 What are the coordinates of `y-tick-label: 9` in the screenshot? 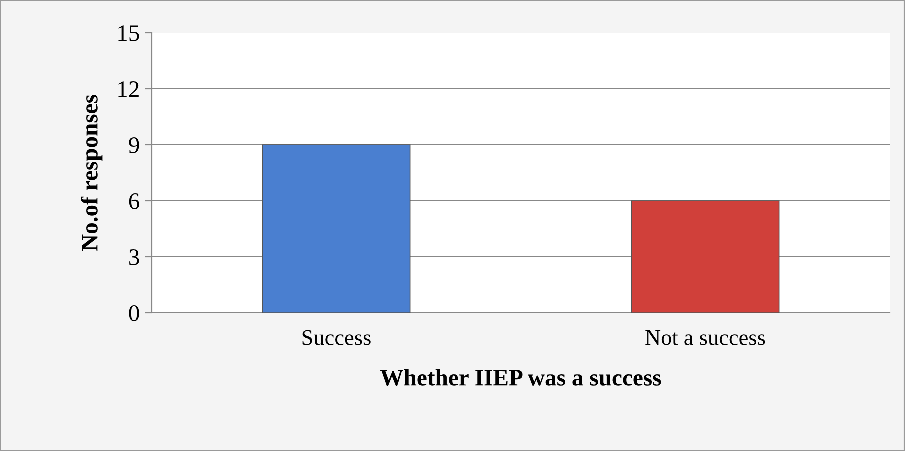 It's located at (134, 146).